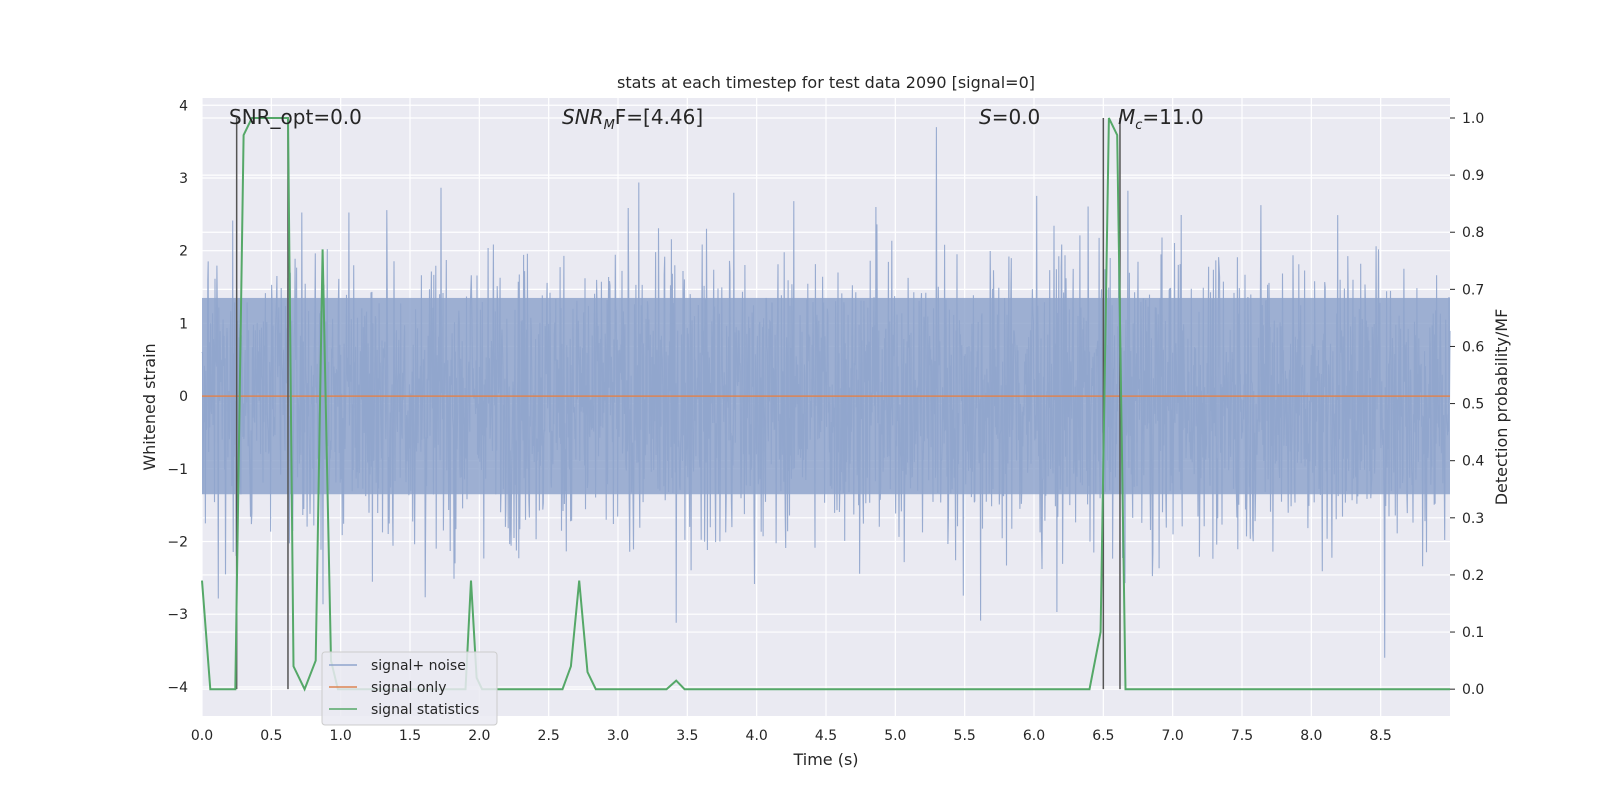  What do you see at coordinates (1473, 633) in the screenshot?
I see `y-right-tick-label: 0.1` at bounding box center [1473, 633].